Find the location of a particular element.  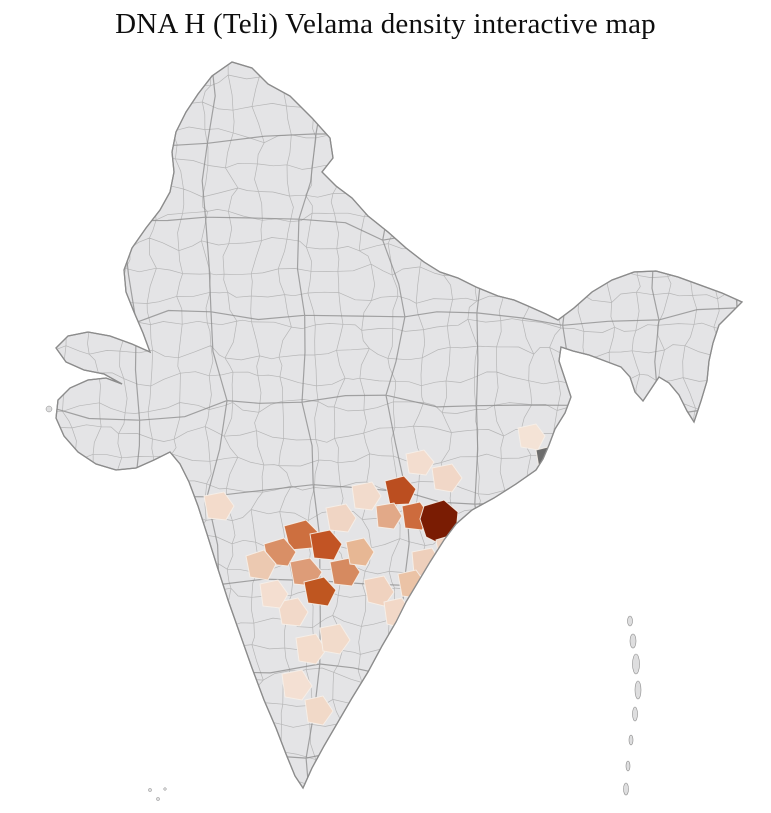

andaman-nicobar-islands is located at coordinates (632, 705).